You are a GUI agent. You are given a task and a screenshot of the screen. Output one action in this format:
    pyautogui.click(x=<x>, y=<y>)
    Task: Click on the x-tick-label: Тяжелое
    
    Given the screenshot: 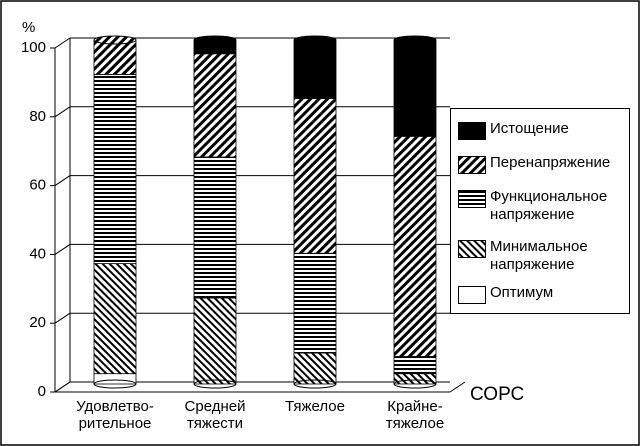 What is the action you would take?
    pyautogui.click(x=315, y=406)
    